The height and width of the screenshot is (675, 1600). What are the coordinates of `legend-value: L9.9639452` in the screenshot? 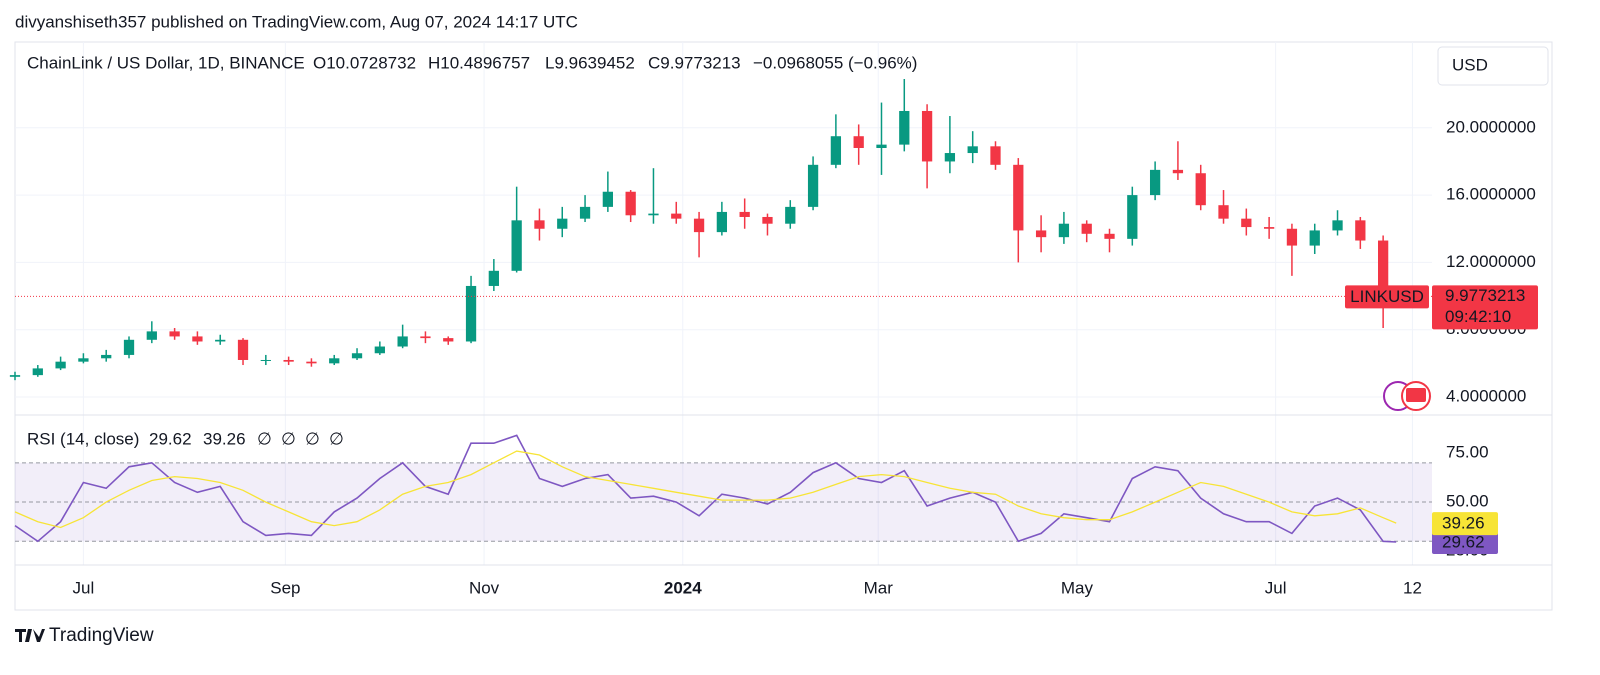 It's located at (590, 62).